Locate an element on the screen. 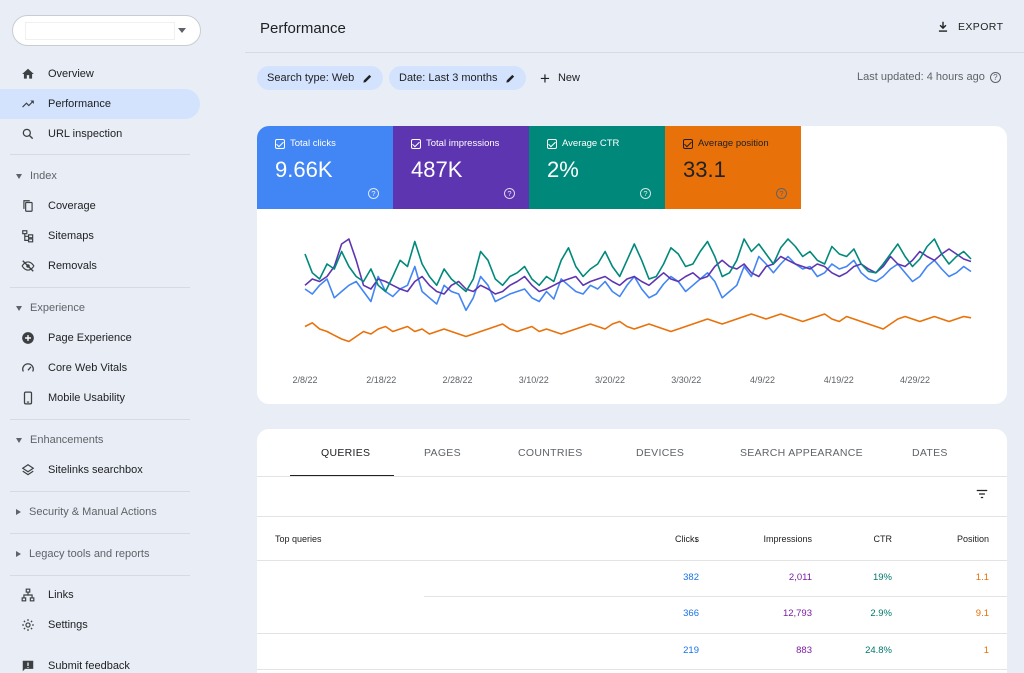  header-divider is located at coordinates (634, 52).